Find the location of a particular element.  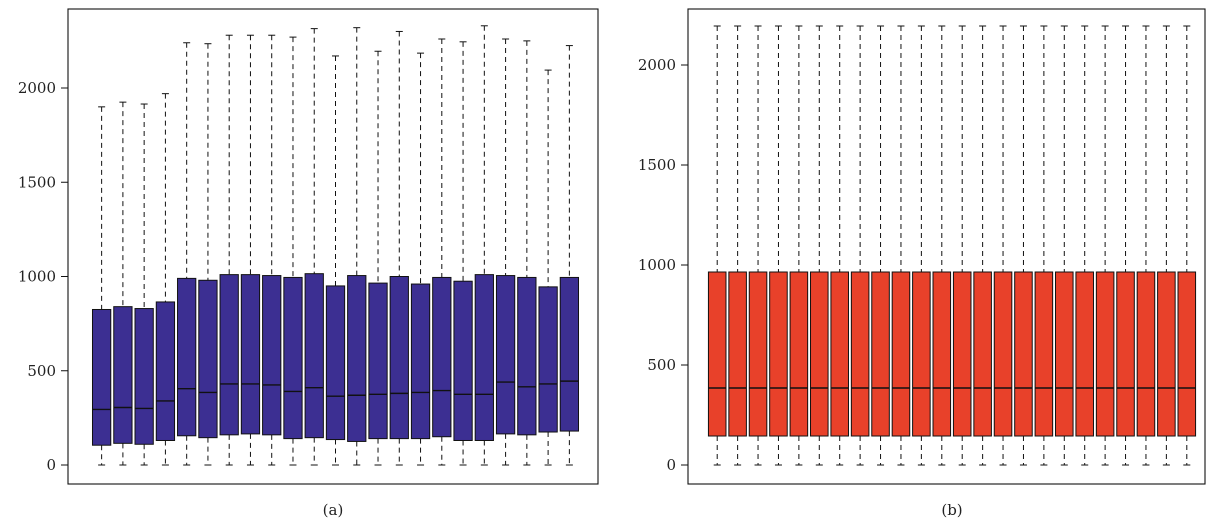

panel-a-caption: (a) is located at coordinates (333, 510).